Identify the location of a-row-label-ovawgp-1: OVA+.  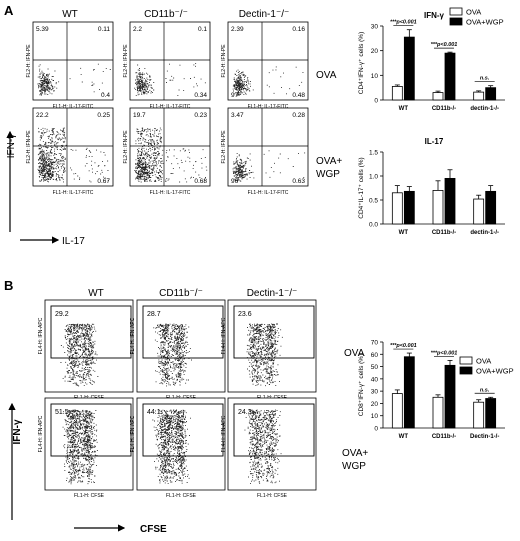
(329, 161).